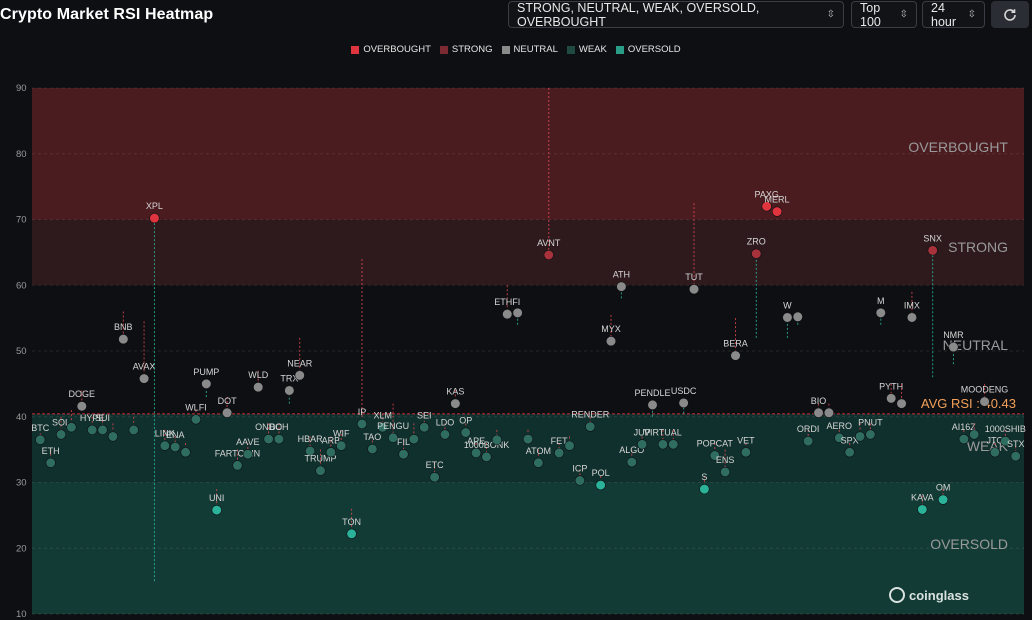 This screenshot has height=620, width=1032. Describe the element at coordinates (330, 452) in the screenshot. I see `point-arb` at that location.